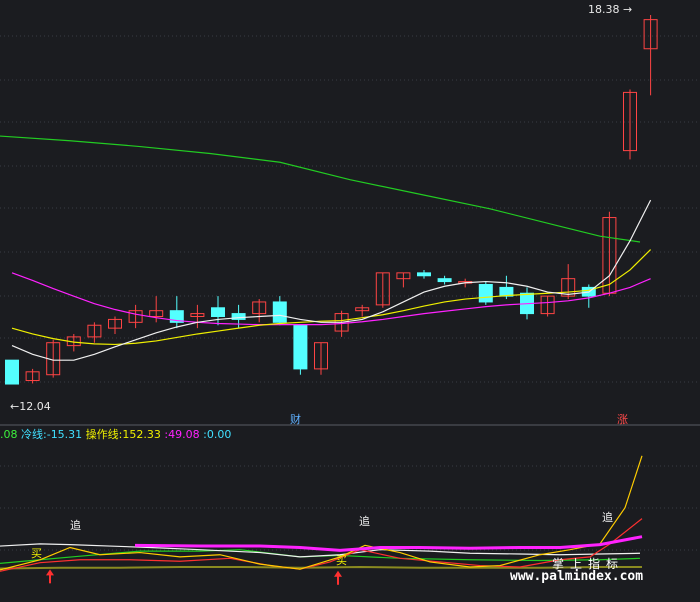 The height and width of the screenshot is (602, 700). Describe the element at coordinates (15, 406) in the screenshot. I see `arrow-left-icon: ←` at that location.